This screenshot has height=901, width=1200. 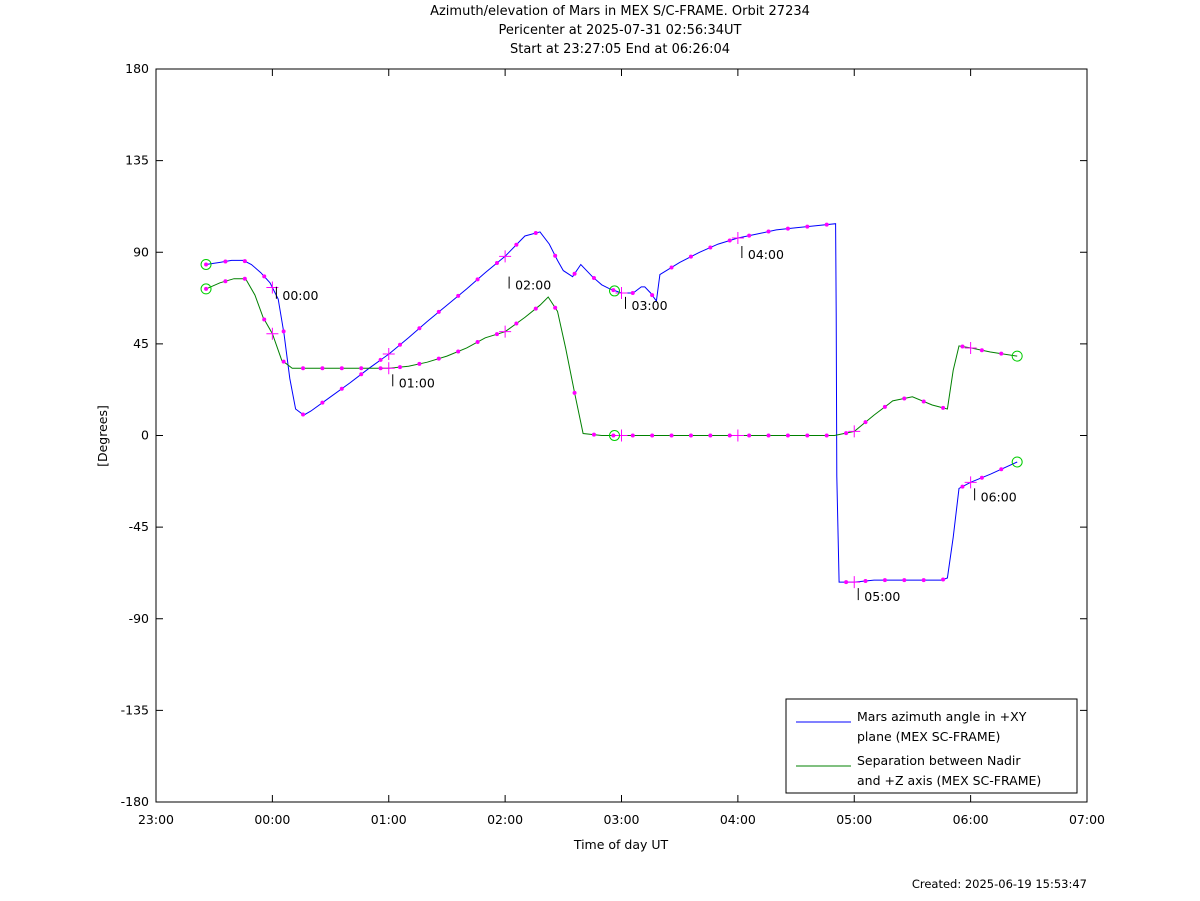 What do you see at coordinates (650, 305) in the screenshot?
I see `hour-annotation-label: 03:00` at bounding box center [650, 305].